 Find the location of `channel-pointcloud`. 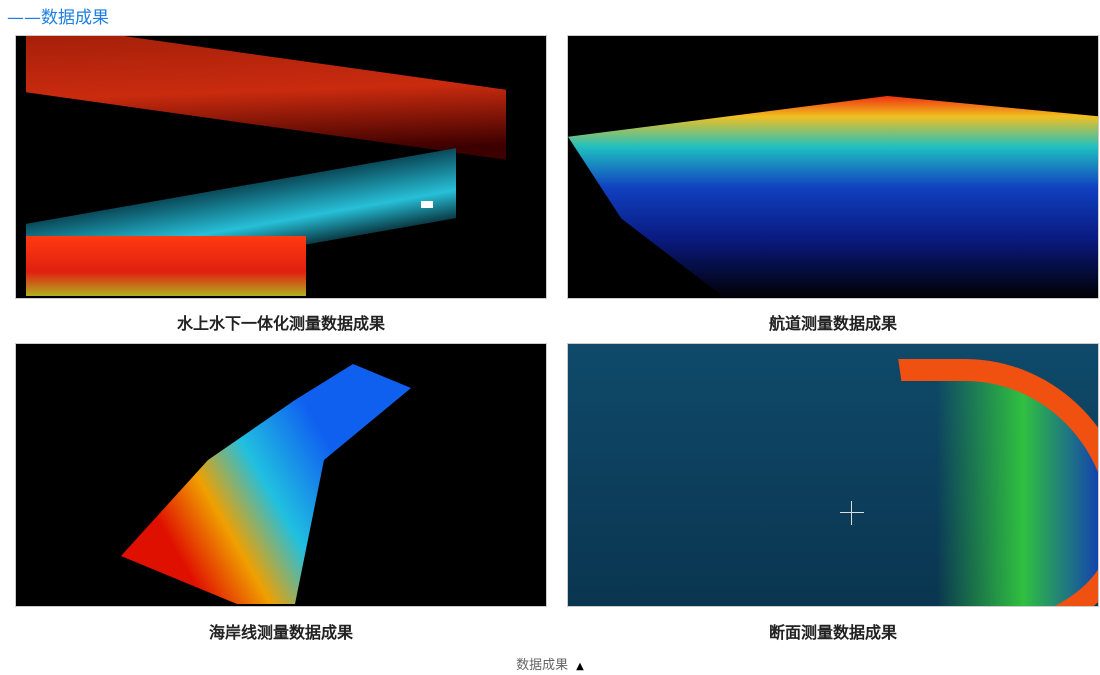

channel-pointcloud is located at coordinates (833, 197).